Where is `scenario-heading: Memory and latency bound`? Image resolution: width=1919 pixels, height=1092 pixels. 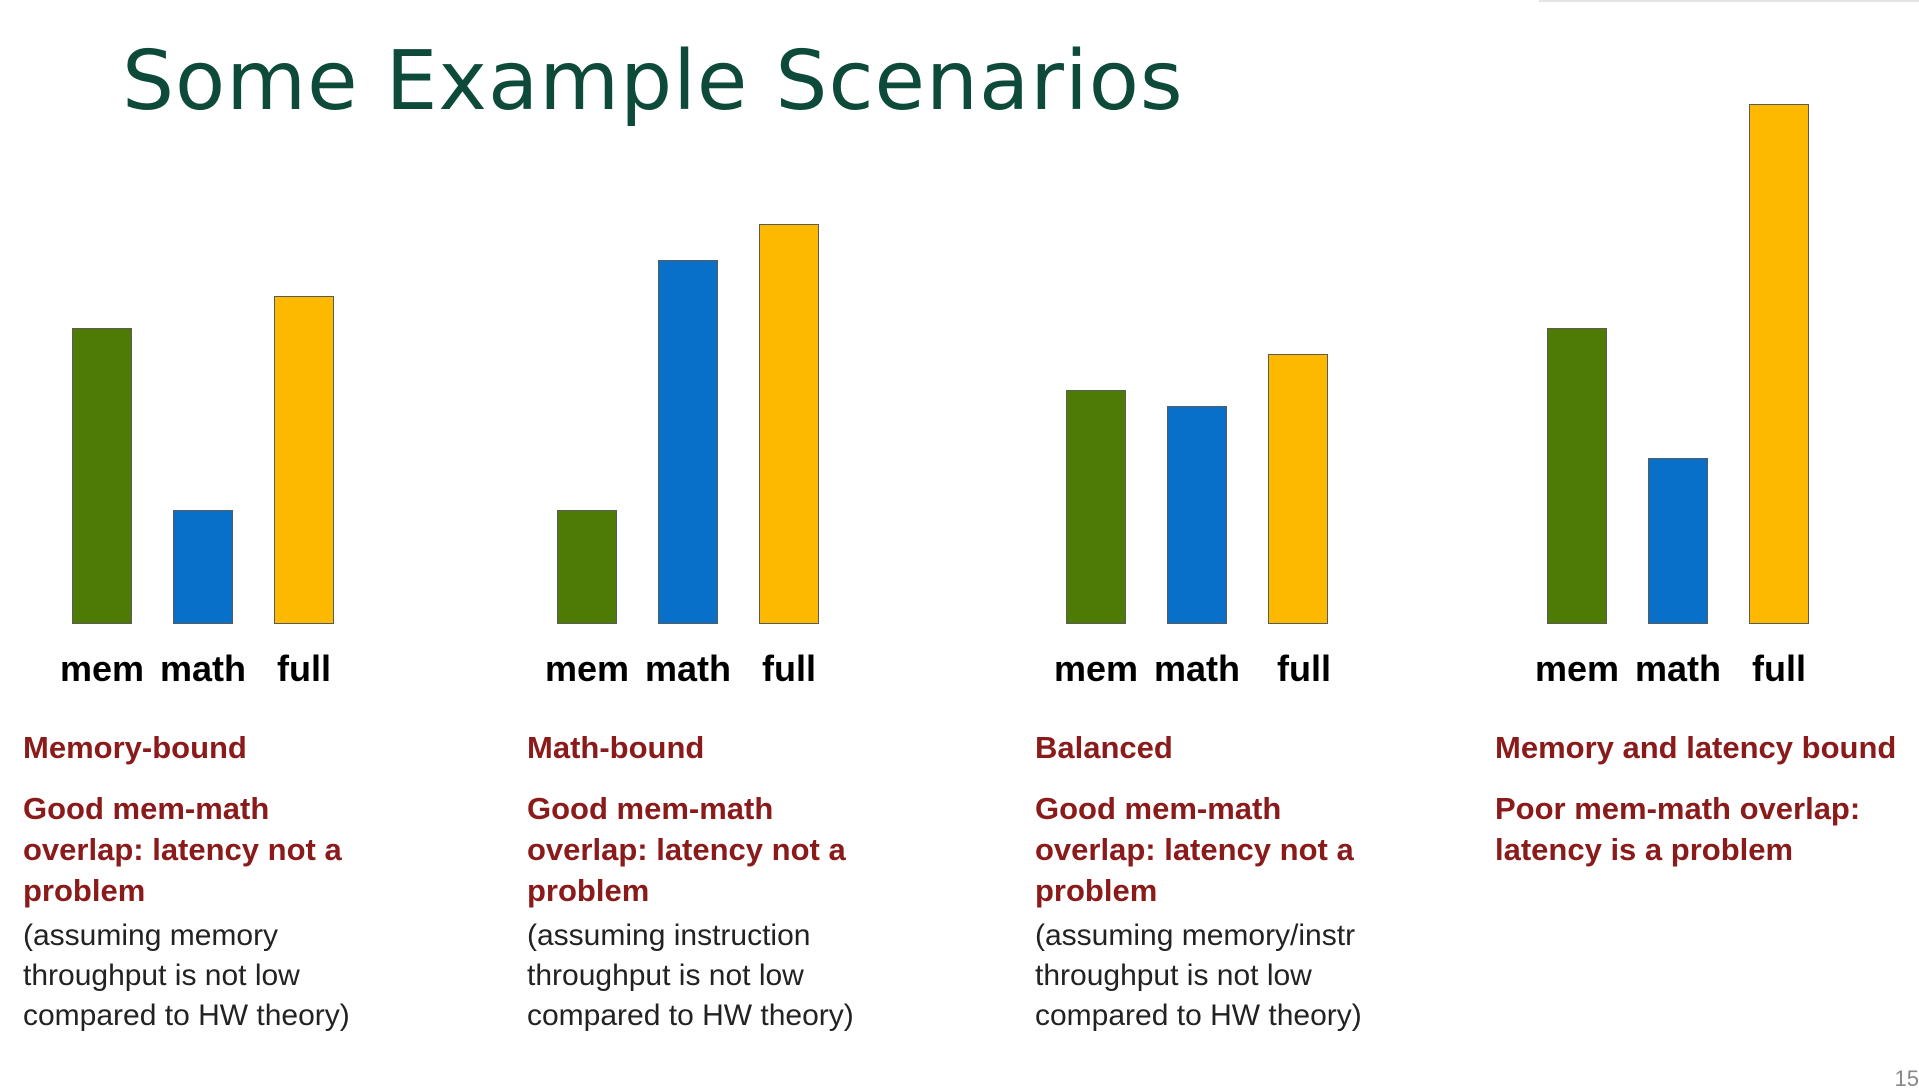 scenario-heading: Memory and latency bound is located at coordinates (1696, 747).